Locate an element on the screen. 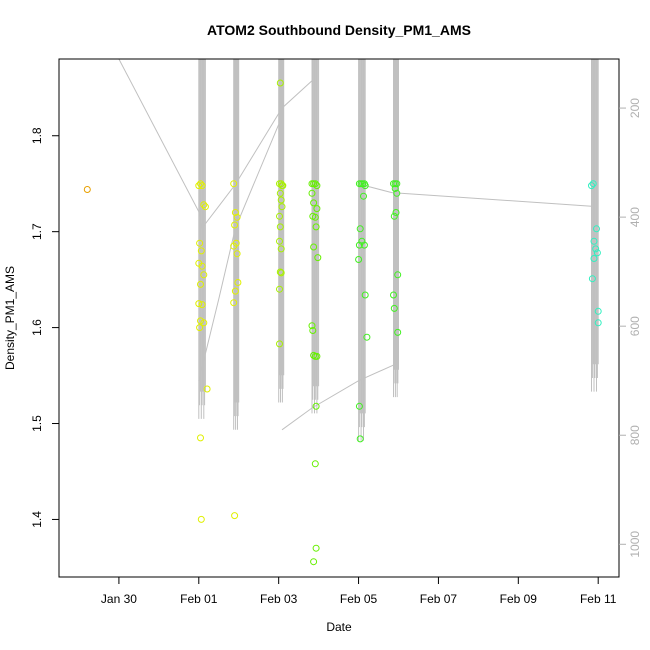 Image resolution: width=650 pixels, height=650 pixels. x-tick-label: Feb 09 is located at coordinates (519, 599).